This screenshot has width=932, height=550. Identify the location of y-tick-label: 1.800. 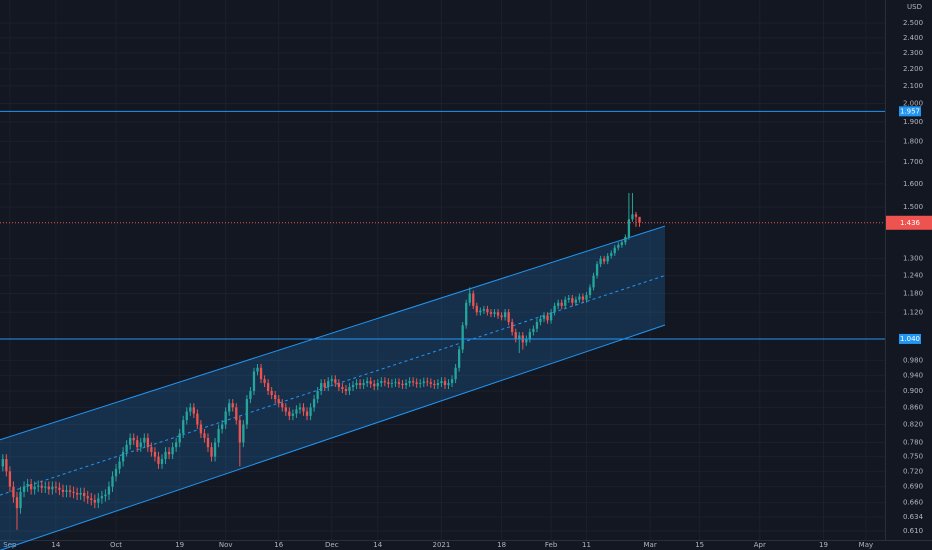
(913, 141).